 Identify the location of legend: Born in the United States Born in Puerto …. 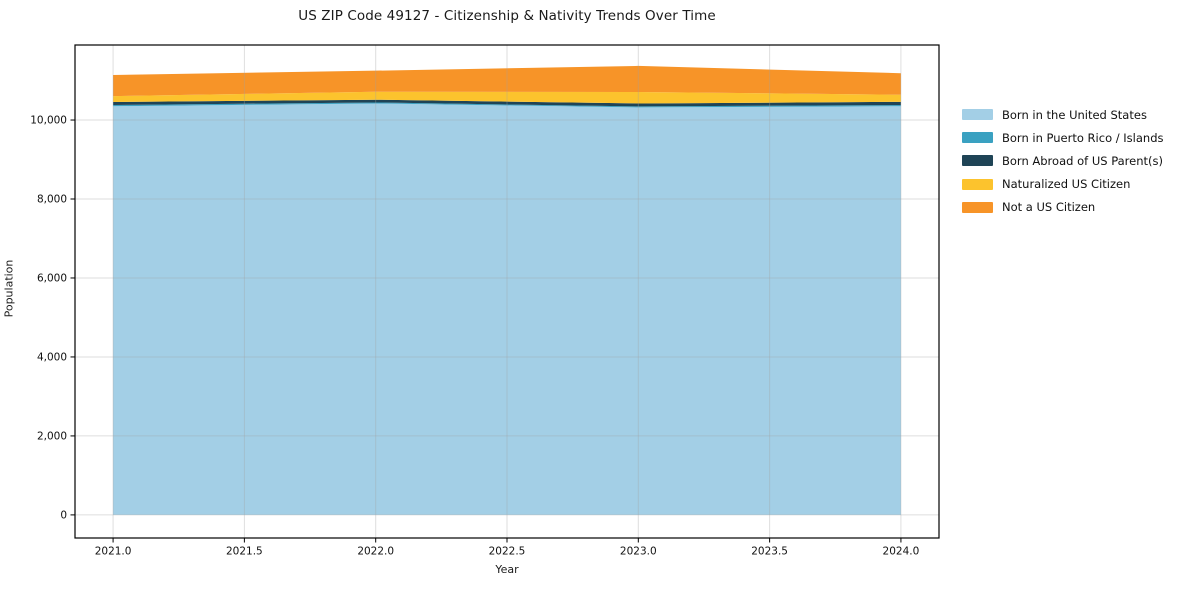
(1063, 161).